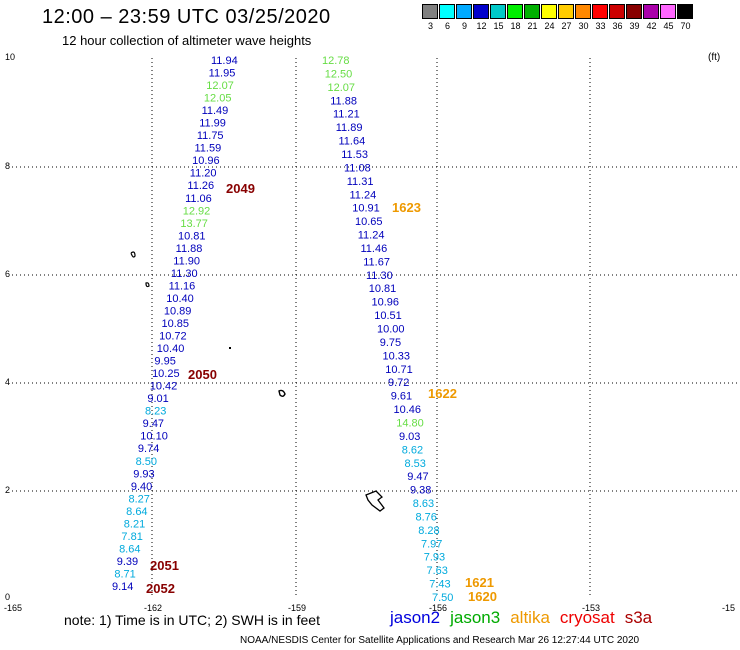 This screenshot has height=650, width=740. Describe the element at coordinates (157, 399) in the screenshot. I see `wave-height-label: 9.01` at that location.